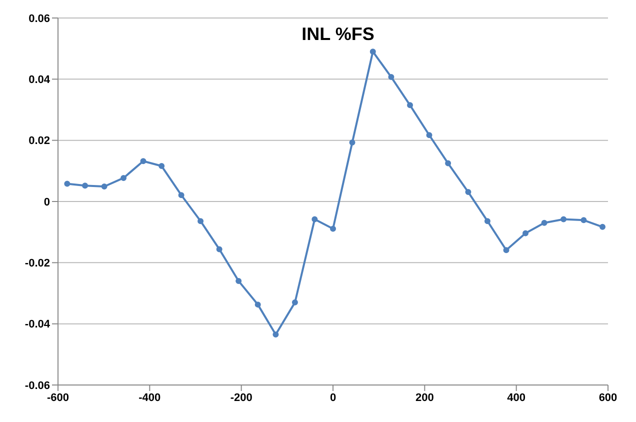  Describe the element at coordinates (37, 264) in the screenshot. I see `y-tick-label: -0.02` at that location.